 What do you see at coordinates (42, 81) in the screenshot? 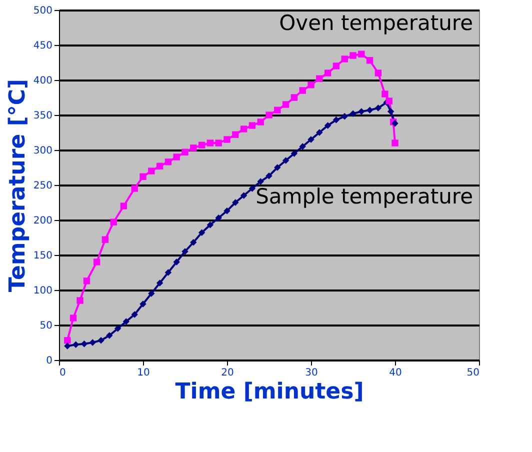
I see `y-tick-label: 400` at bounding box center [42, 81].